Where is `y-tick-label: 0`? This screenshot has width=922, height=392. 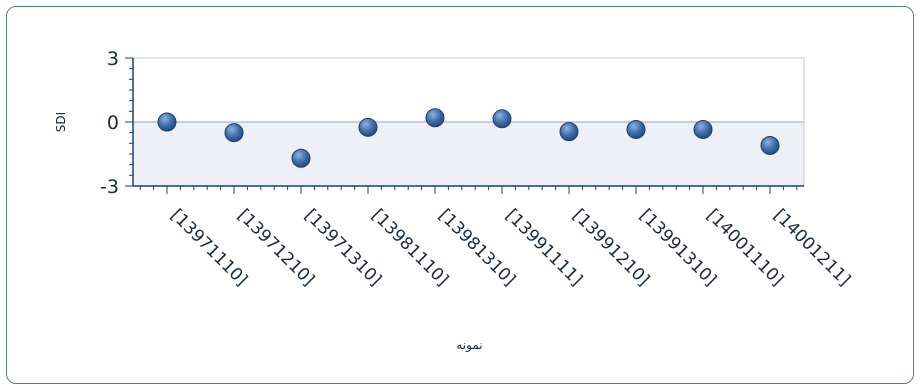 y-tick-label: 0 is located at coordinates (113, 123).